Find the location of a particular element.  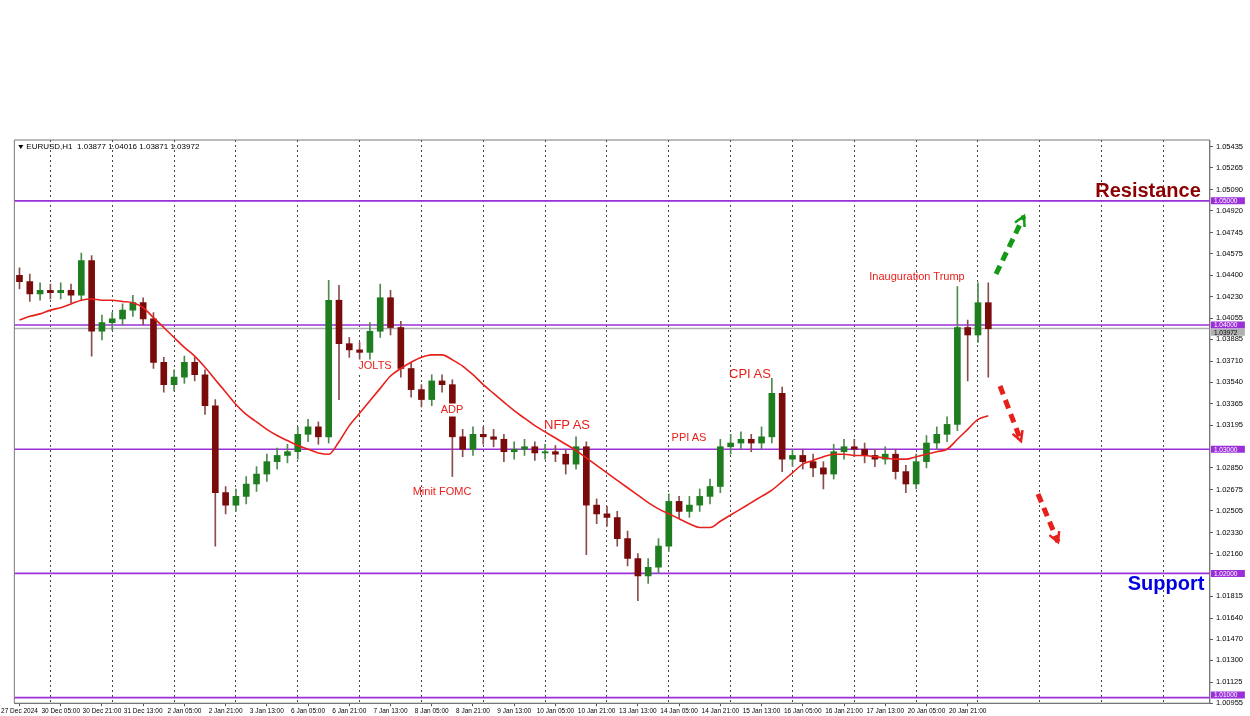

annotation: ADP is located at coordinates (452, 409).